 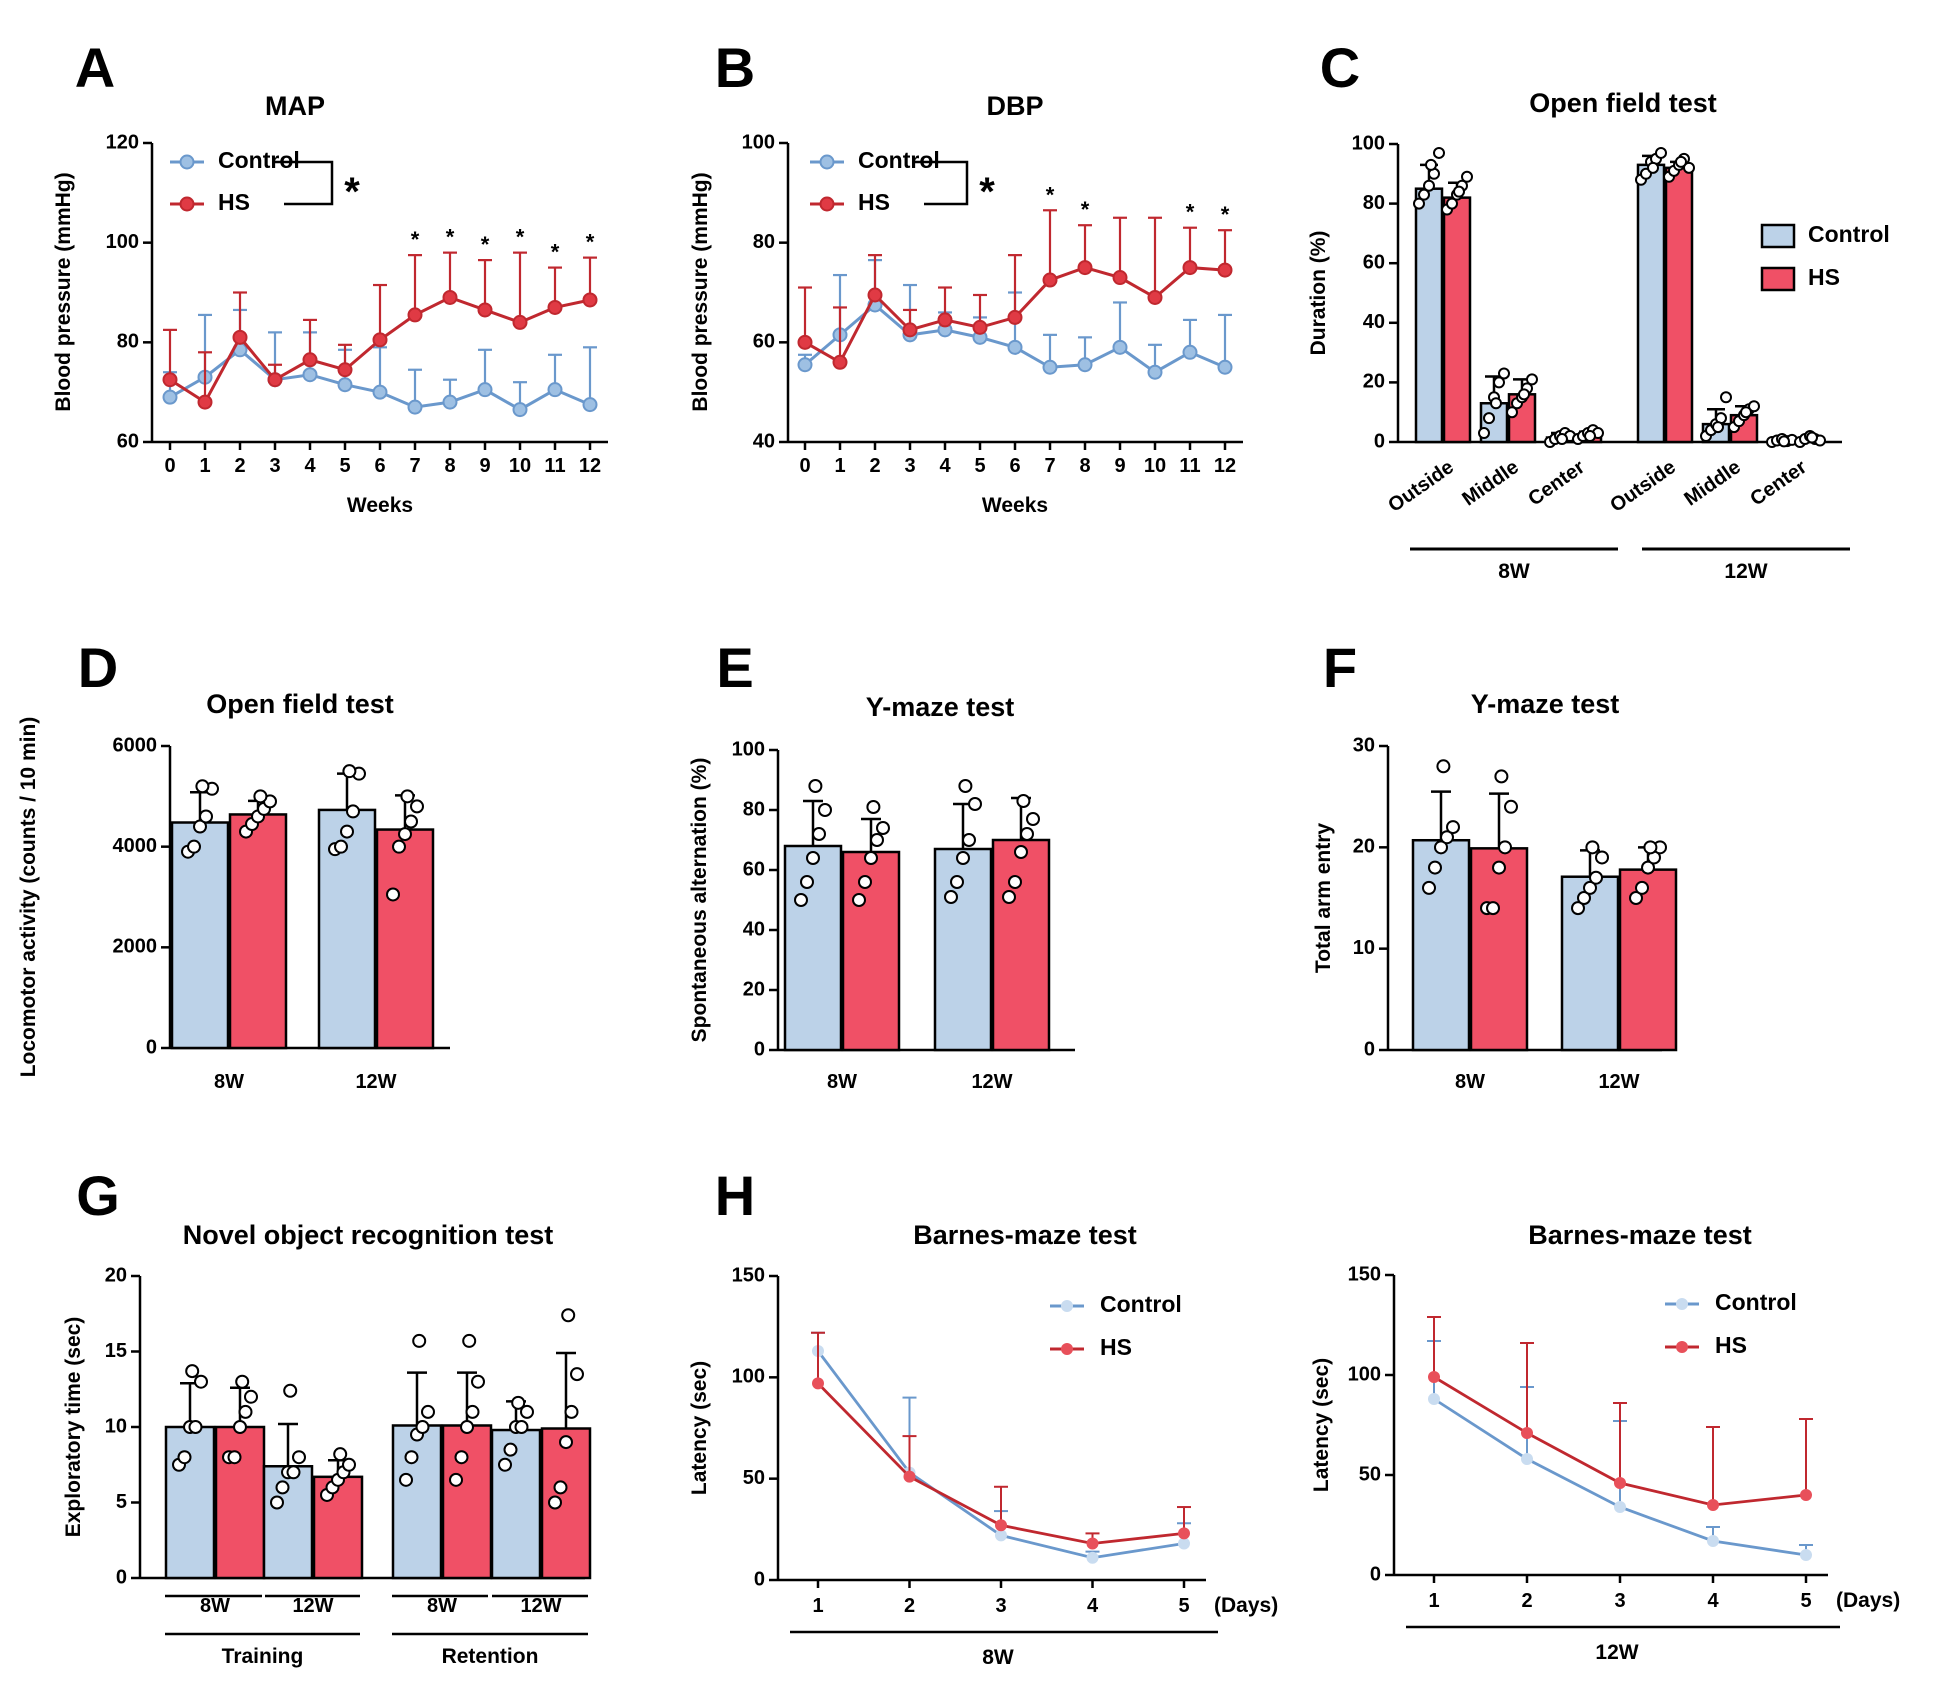 I want to click on x-category-label: 12W, so click(x=312, y=1606).